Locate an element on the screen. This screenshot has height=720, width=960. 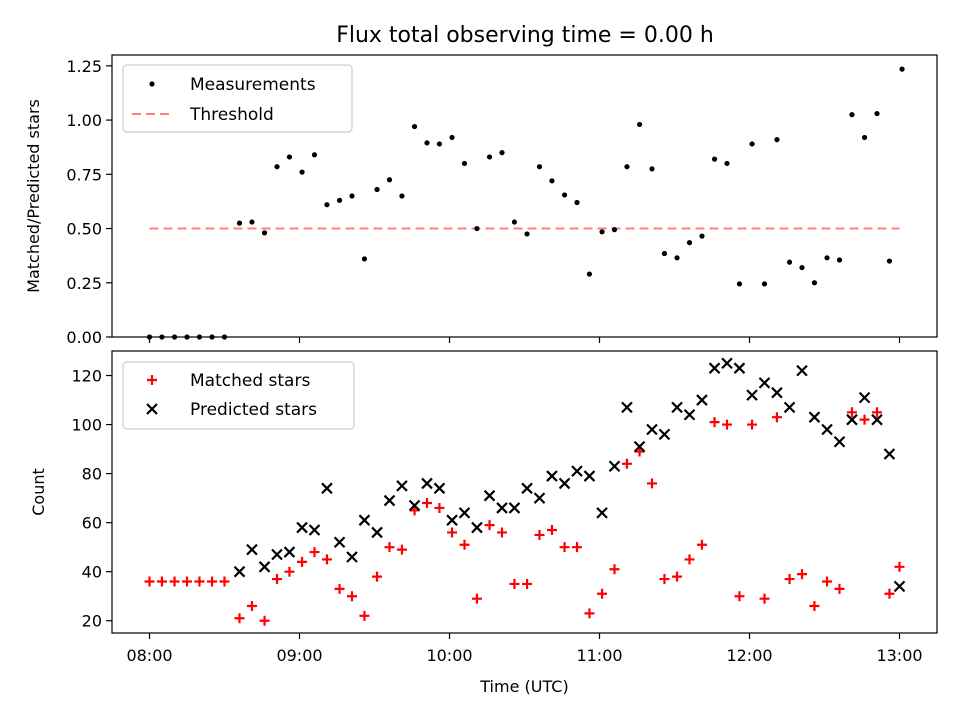
y-tick-label: 100 is located at coordinates (86, 425).